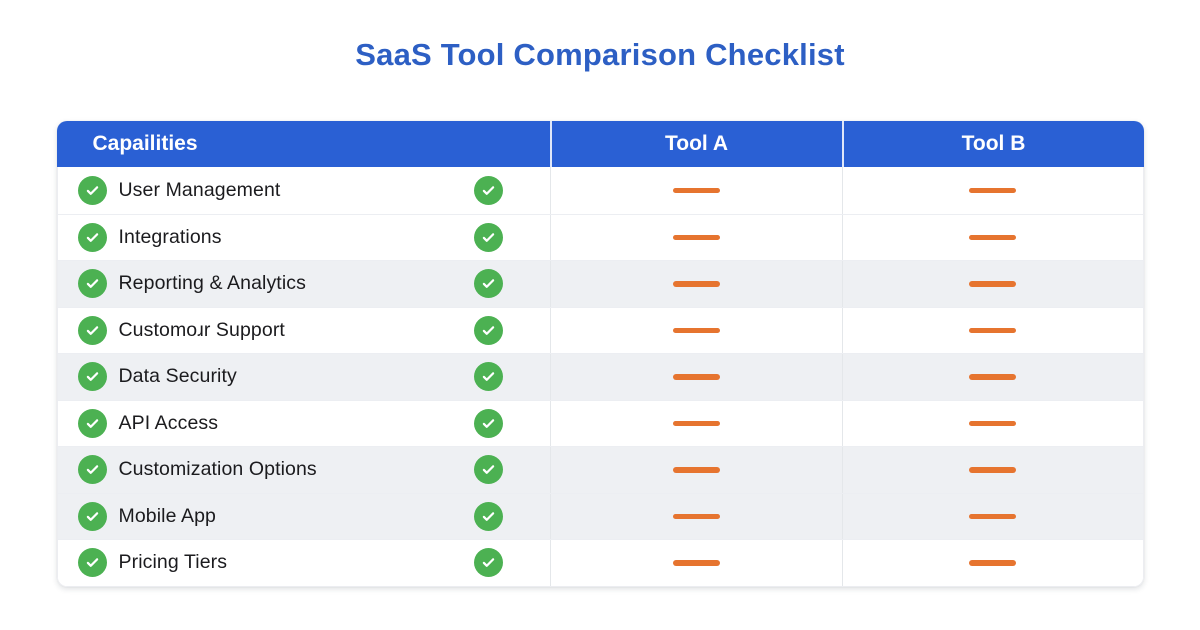  Describe the element at coordinates (304, 377) in the screenshot. I see `capability-cell: Data Security` at that location.